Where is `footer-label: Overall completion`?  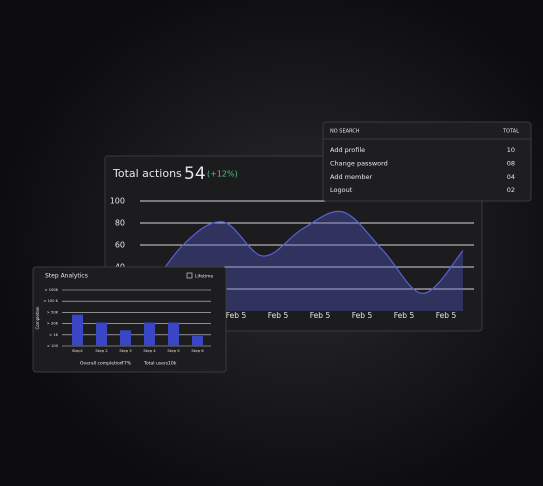
footer-label: Overall completion is located at coordinates (101, 364).